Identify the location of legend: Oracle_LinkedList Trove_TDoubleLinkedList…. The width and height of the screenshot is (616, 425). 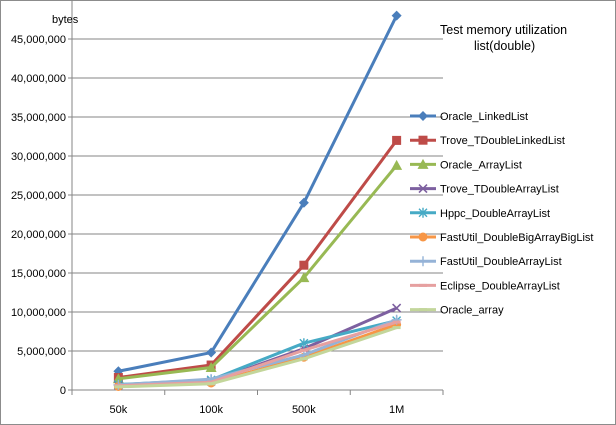
(501, 214).